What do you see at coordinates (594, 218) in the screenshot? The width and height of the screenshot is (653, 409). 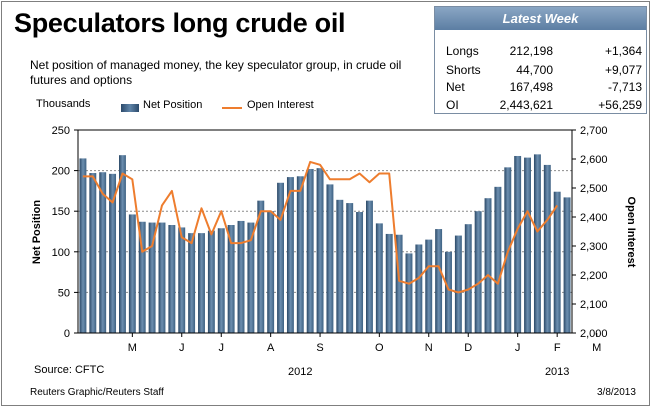 I see `right-tick-label: 2,400` at bounding box center [594, 218].